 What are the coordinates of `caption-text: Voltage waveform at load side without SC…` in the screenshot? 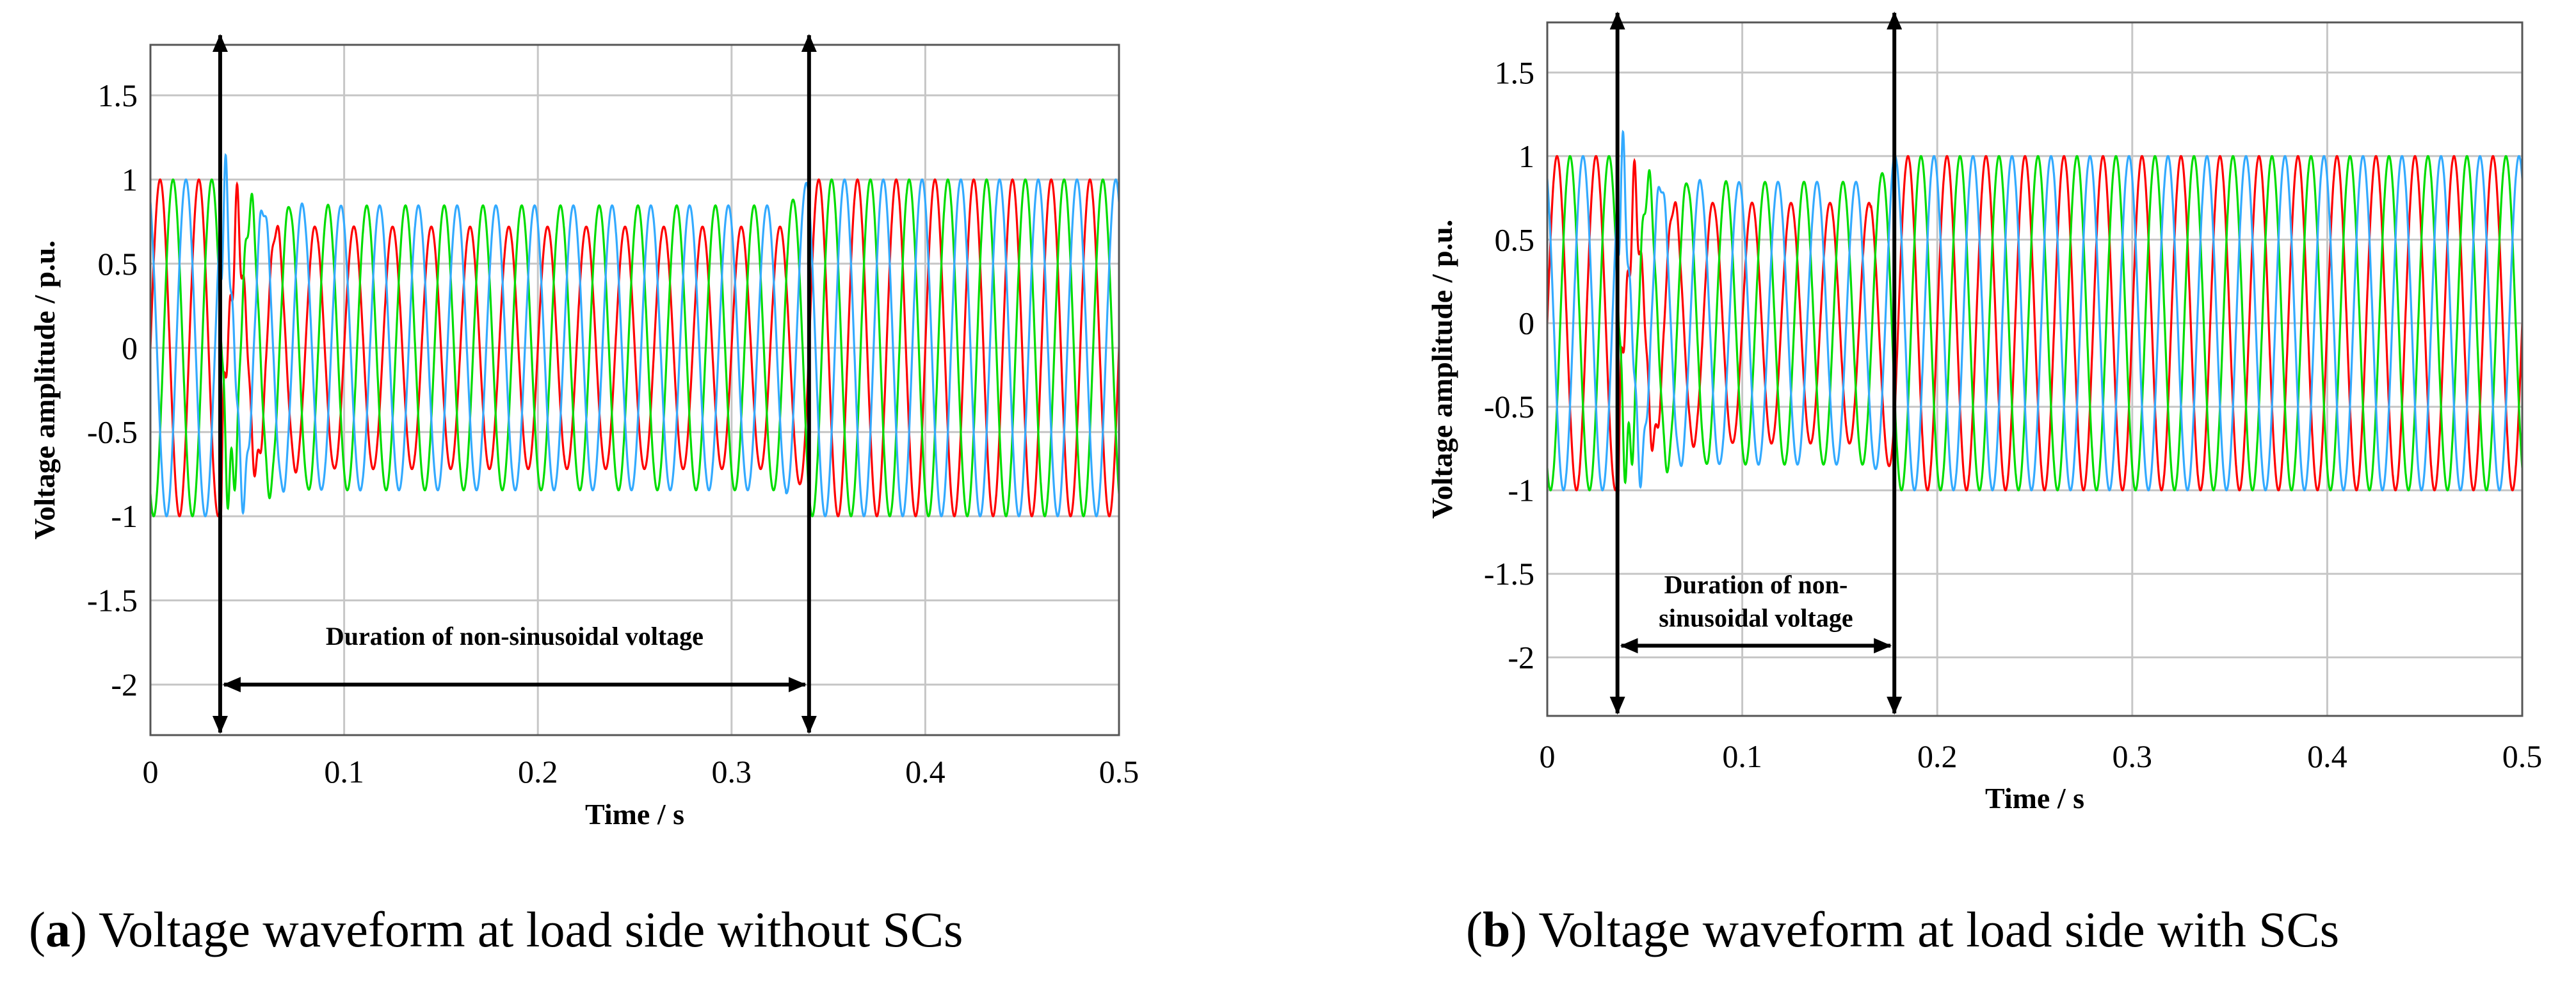 It's located at (531, 929).